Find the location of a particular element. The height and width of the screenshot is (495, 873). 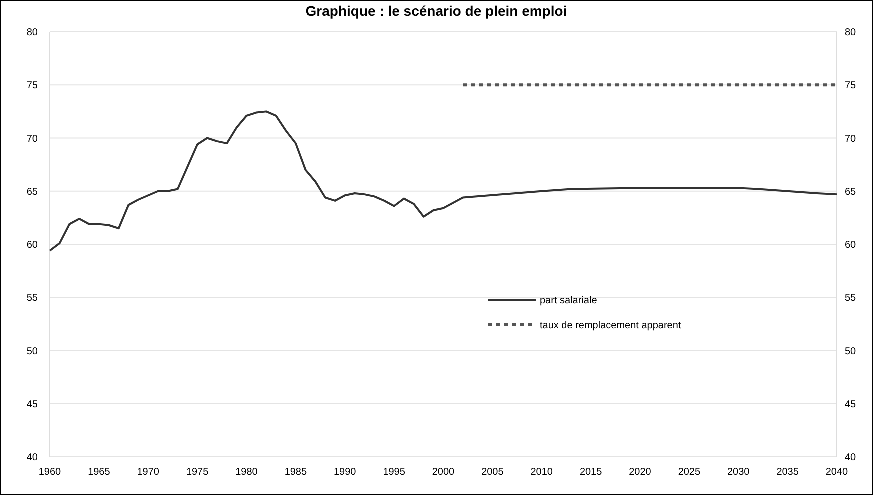

x-tick-label: 2020 is located at coordinates (640, 472).